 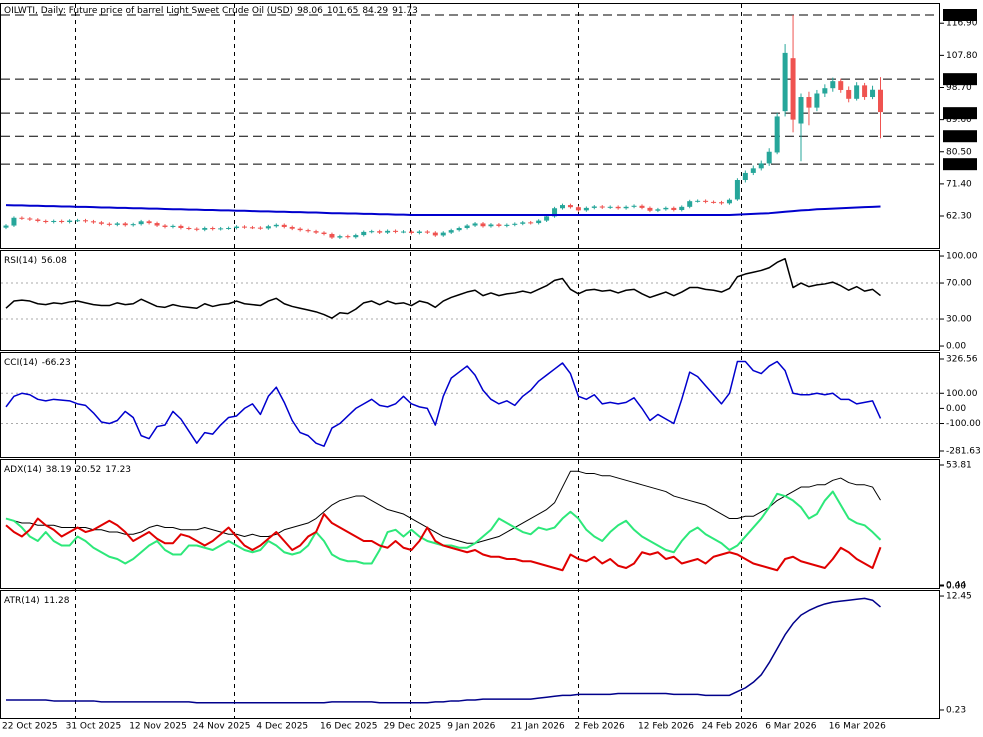 What do you see at coordinates (94, 727) in the screenshot?
I see `x-tick-label: 31 Oct 2025` at bounding box center [94, 727].